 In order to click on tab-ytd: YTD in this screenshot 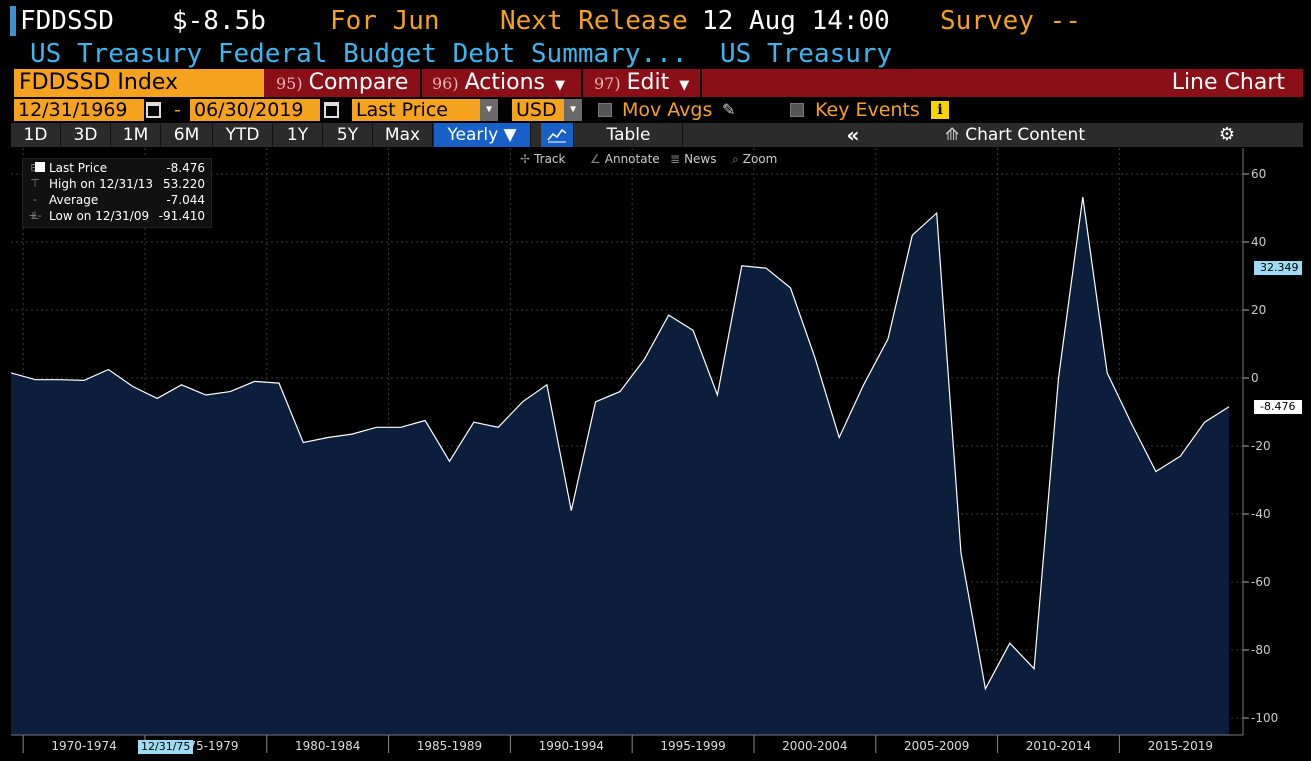, I will do `click(243, 135)`.